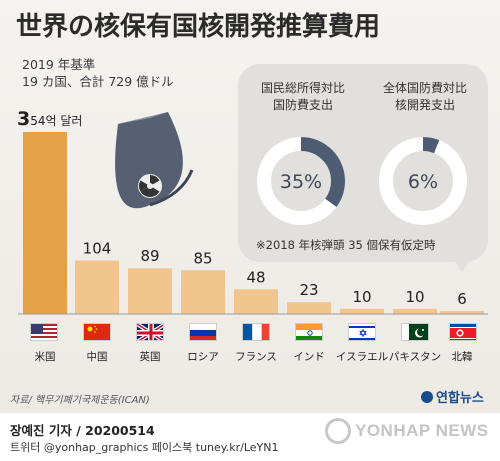 The image size is (500, 461). Describe the element at coordinates (414, 297) in the screenshot. I see `bar-value-label-8: 10` at that location.